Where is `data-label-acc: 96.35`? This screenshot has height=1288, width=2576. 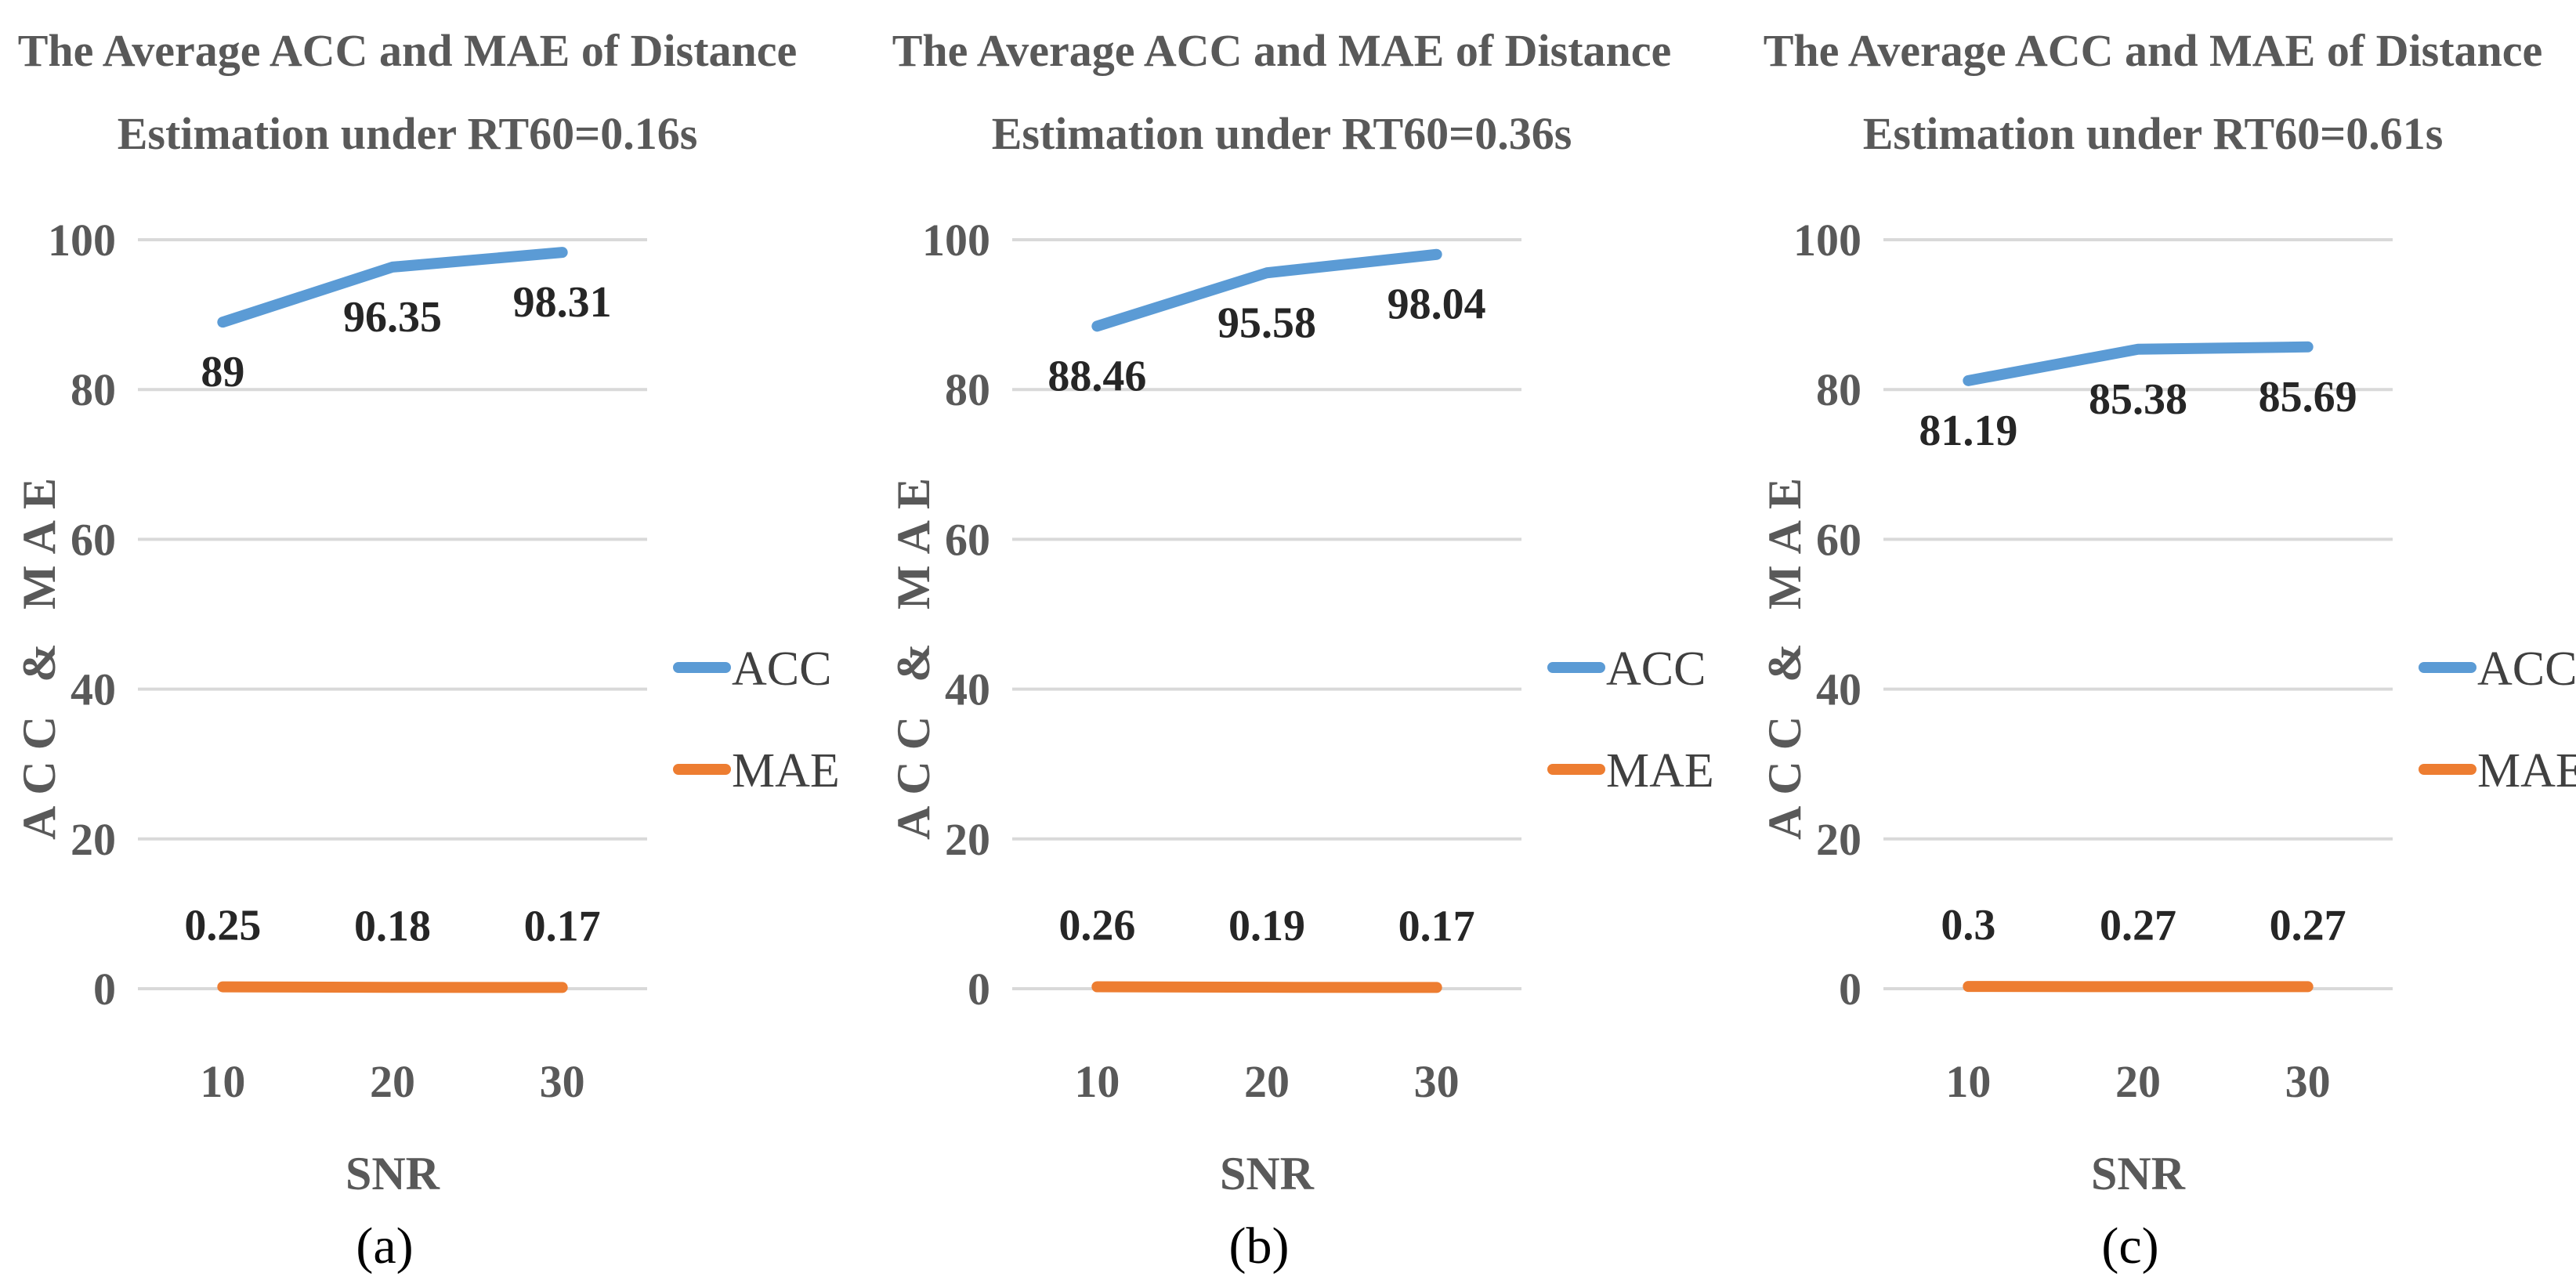 data-label-acc: 96.35 is located at coordinates (393, 318).